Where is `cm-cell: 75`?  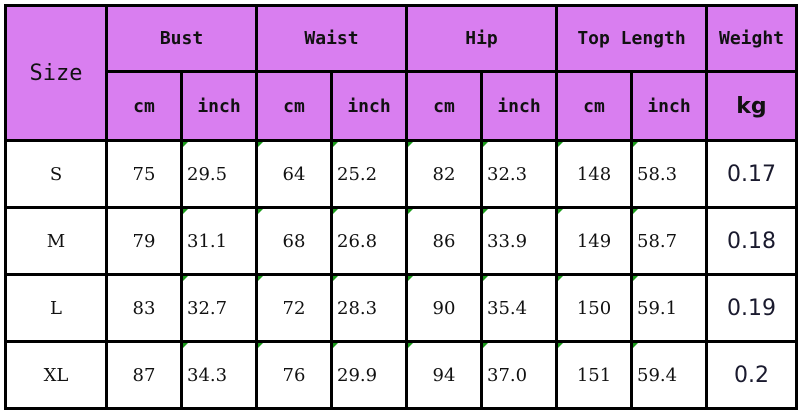
cm-cell: 75 is located at coordinates (144, 174).